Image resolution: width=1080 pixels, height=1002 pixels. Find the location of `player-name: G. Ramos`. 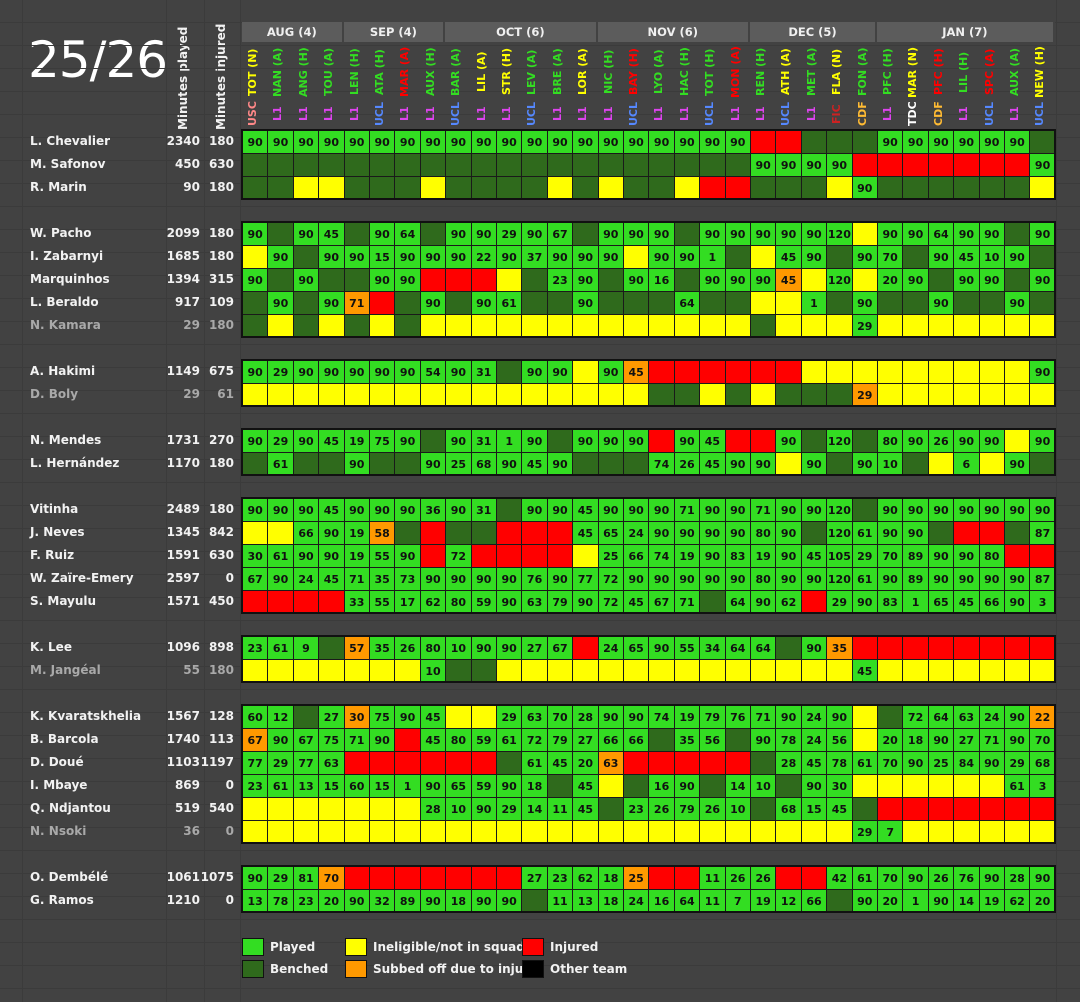

player-name: G. Ramos is located at coordinates (62, 900).